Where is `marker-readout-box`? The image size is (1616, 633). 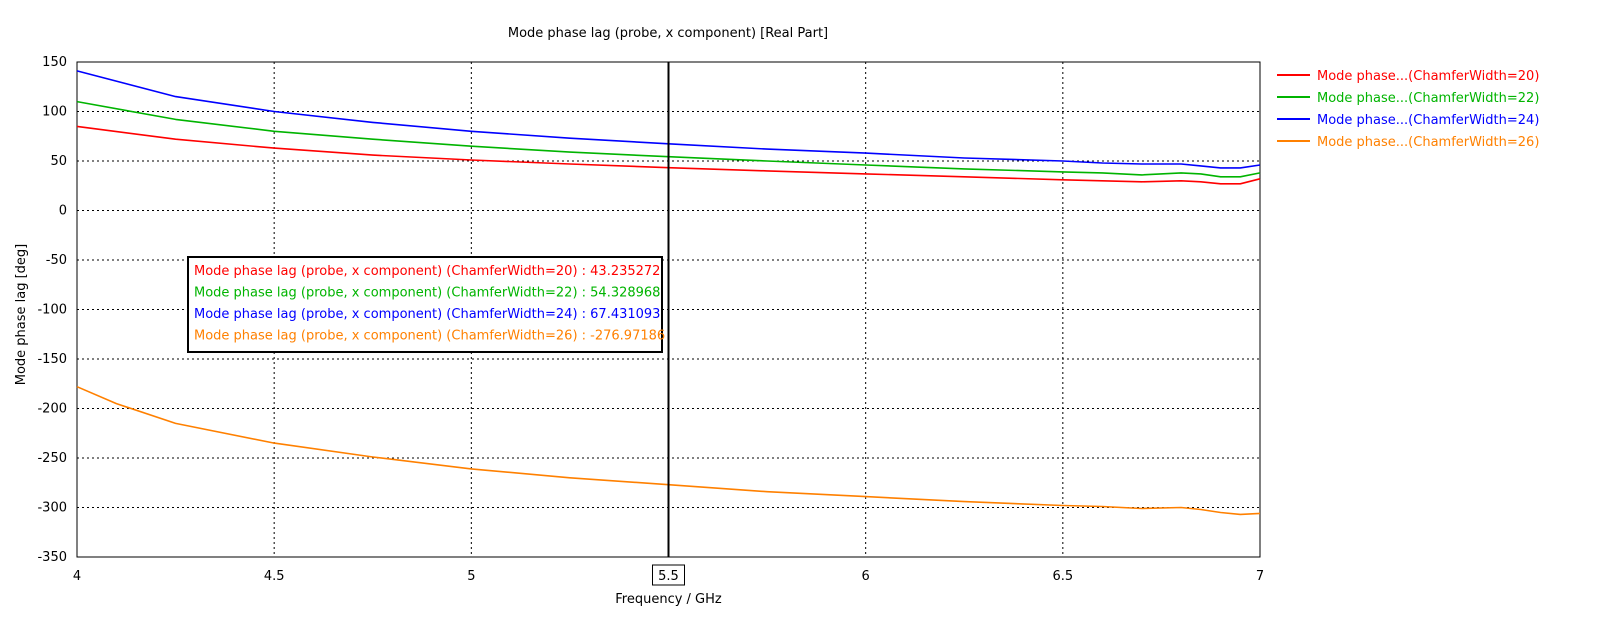
marker-readout-box is located at coordinates (425, 304).